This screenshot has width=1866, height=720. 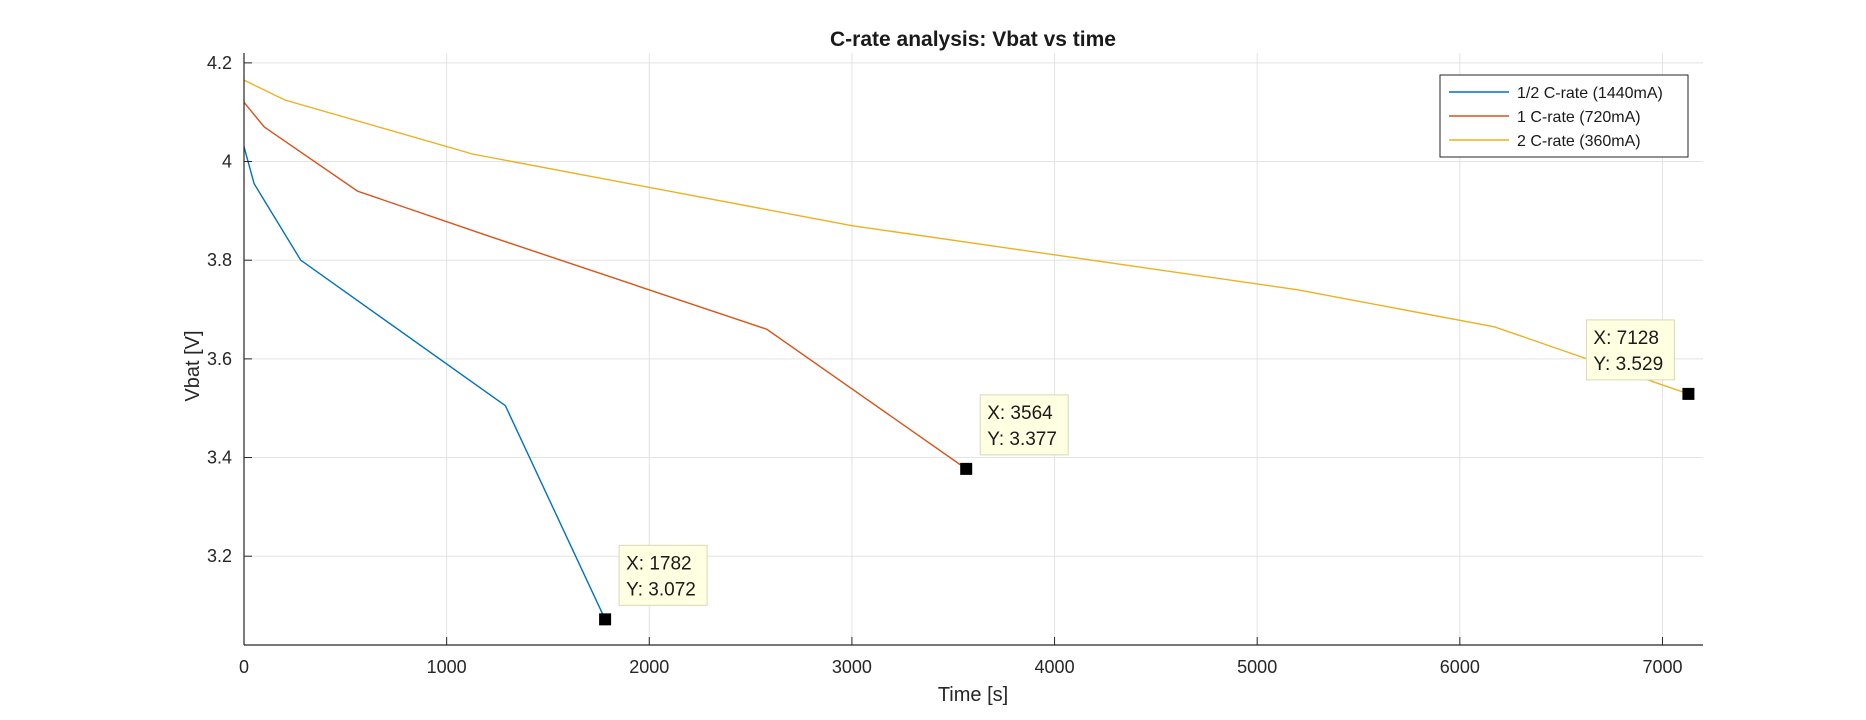 I want to click on legend-entry-1: 1/2 C-rate (1440mA), so click(x=1590, y=93).